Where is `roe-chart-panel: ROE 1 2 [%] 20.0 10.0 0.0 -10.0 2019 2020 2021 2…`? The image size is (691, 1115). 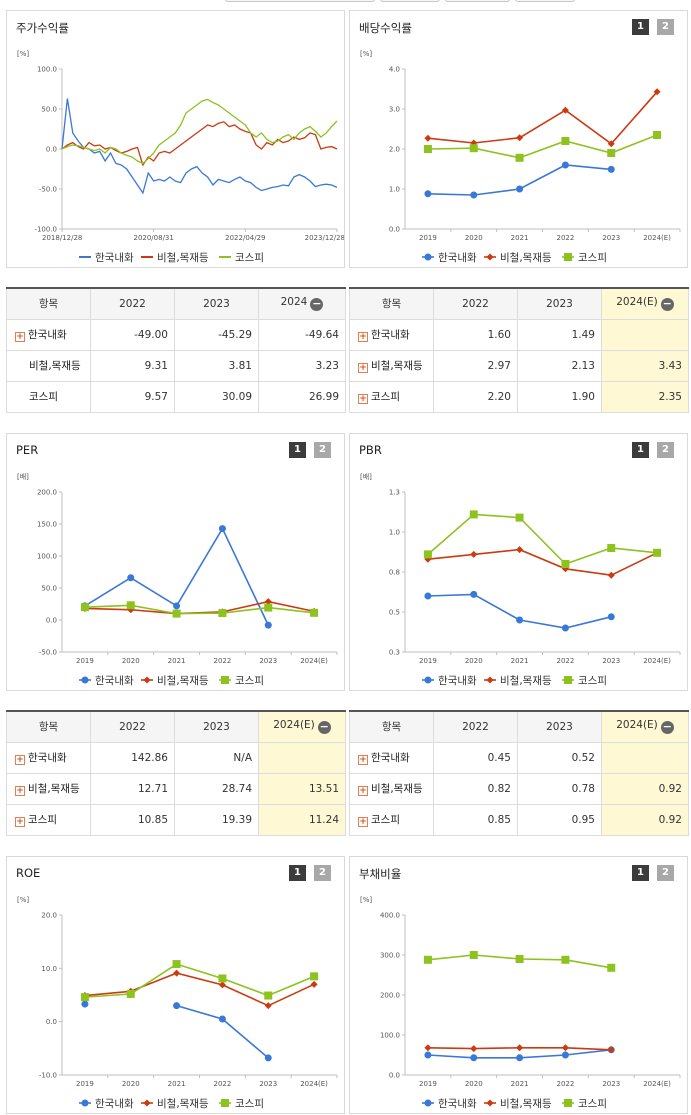 roe-chart-panel: ROE 1 2 [%] 20.0 10.0 0.0 -10.0 2019 2020 2021 2… is located at coordinates (175, 985).